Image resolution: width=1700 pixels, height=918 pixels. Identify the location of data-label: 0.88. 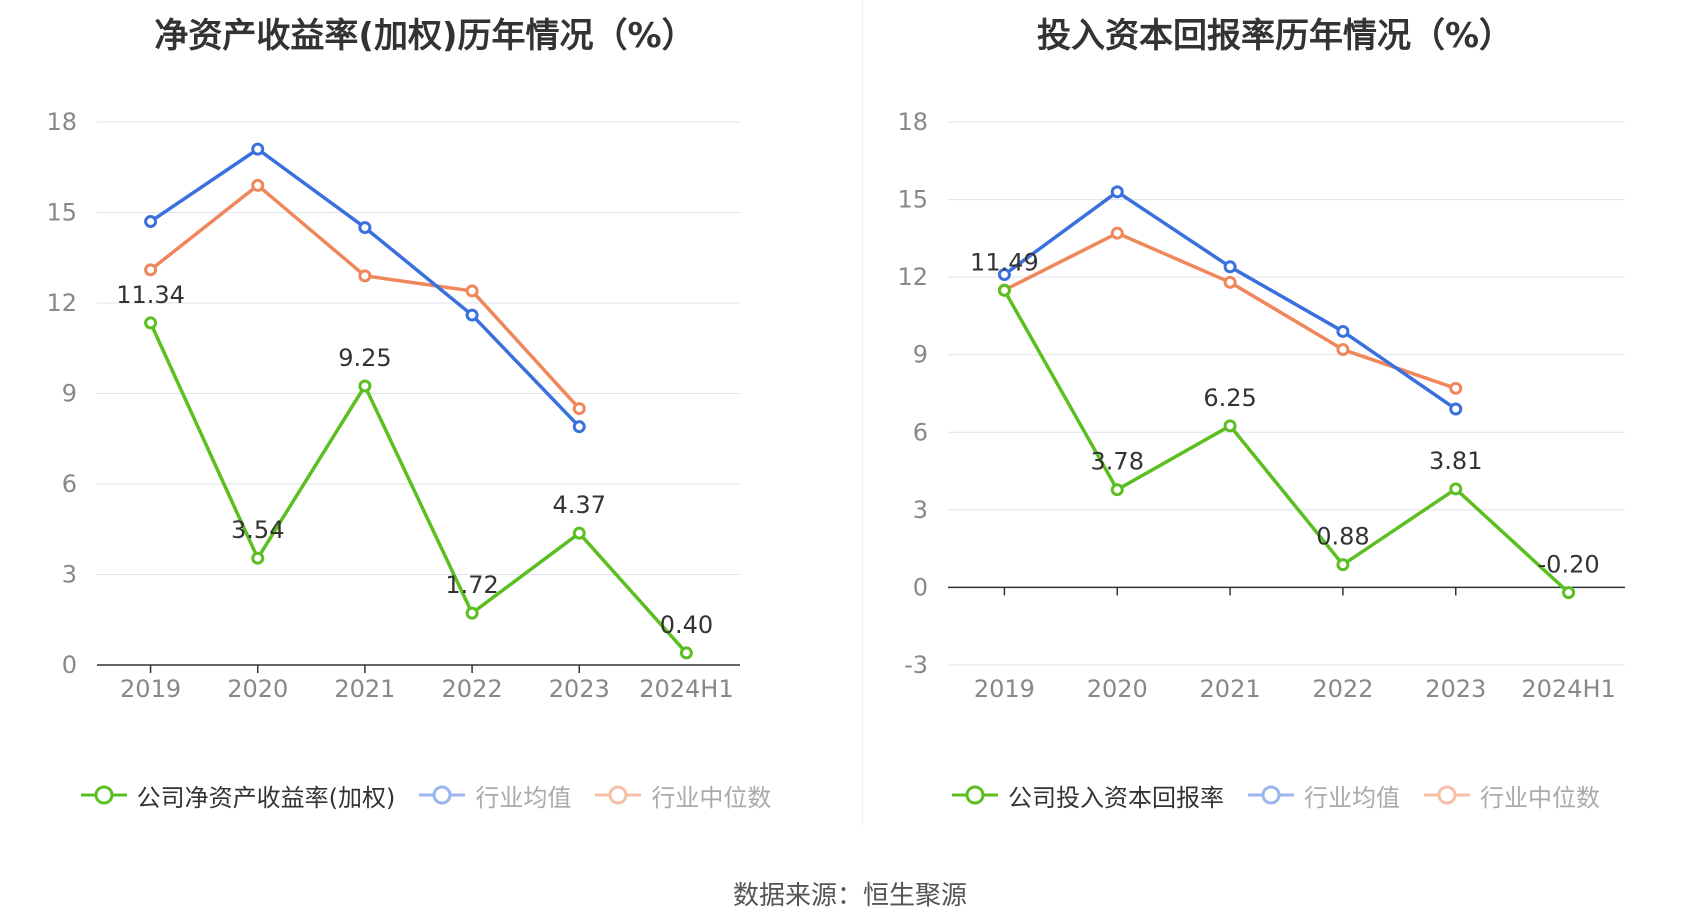
(1342, 537).